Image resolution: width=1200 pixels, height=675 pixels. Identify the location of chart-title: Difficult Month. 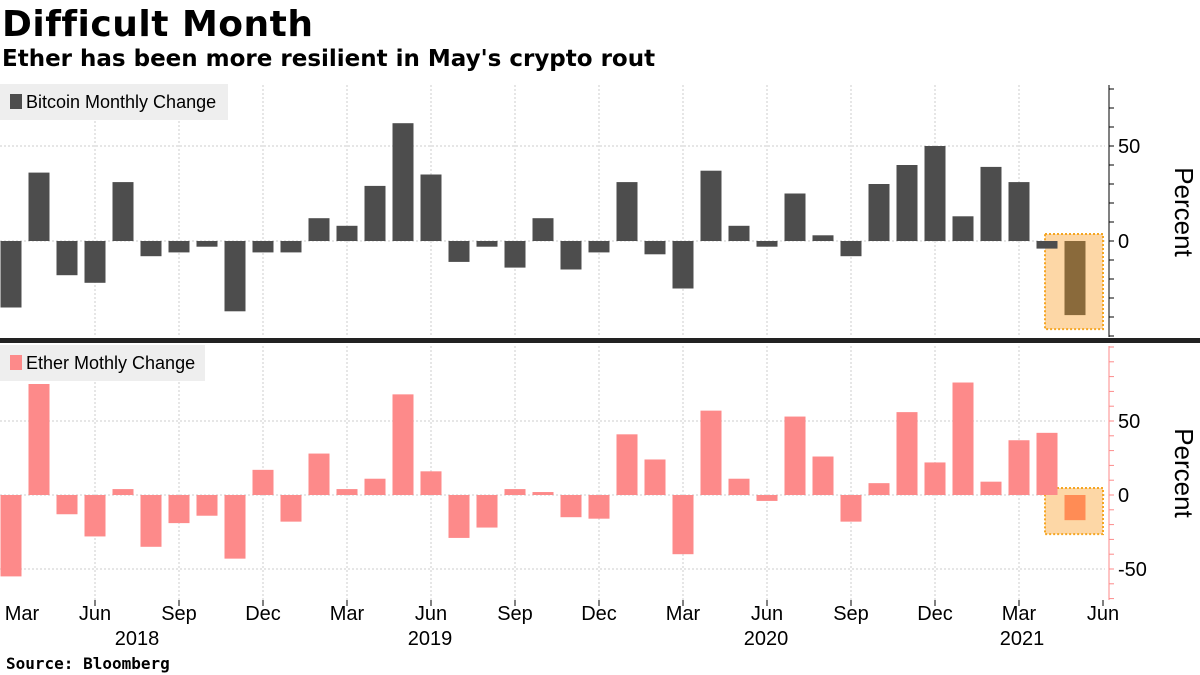
(158, 24).